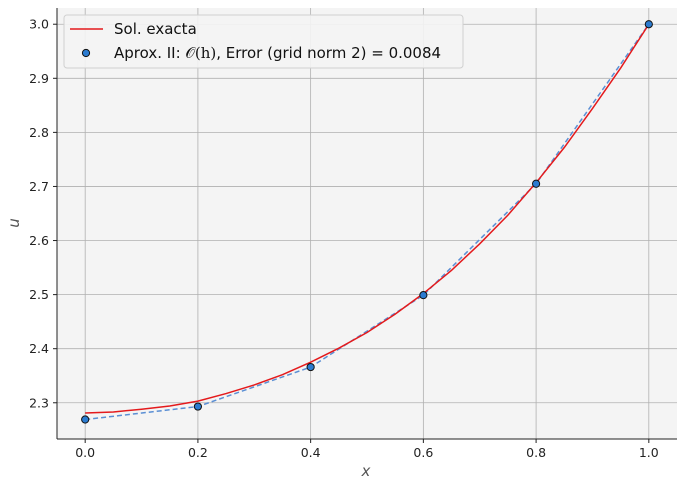  What do you see at coordinates (366, 471) in the screenshot?
I see `x-axis-label: x` at bounding box center [366, 471].